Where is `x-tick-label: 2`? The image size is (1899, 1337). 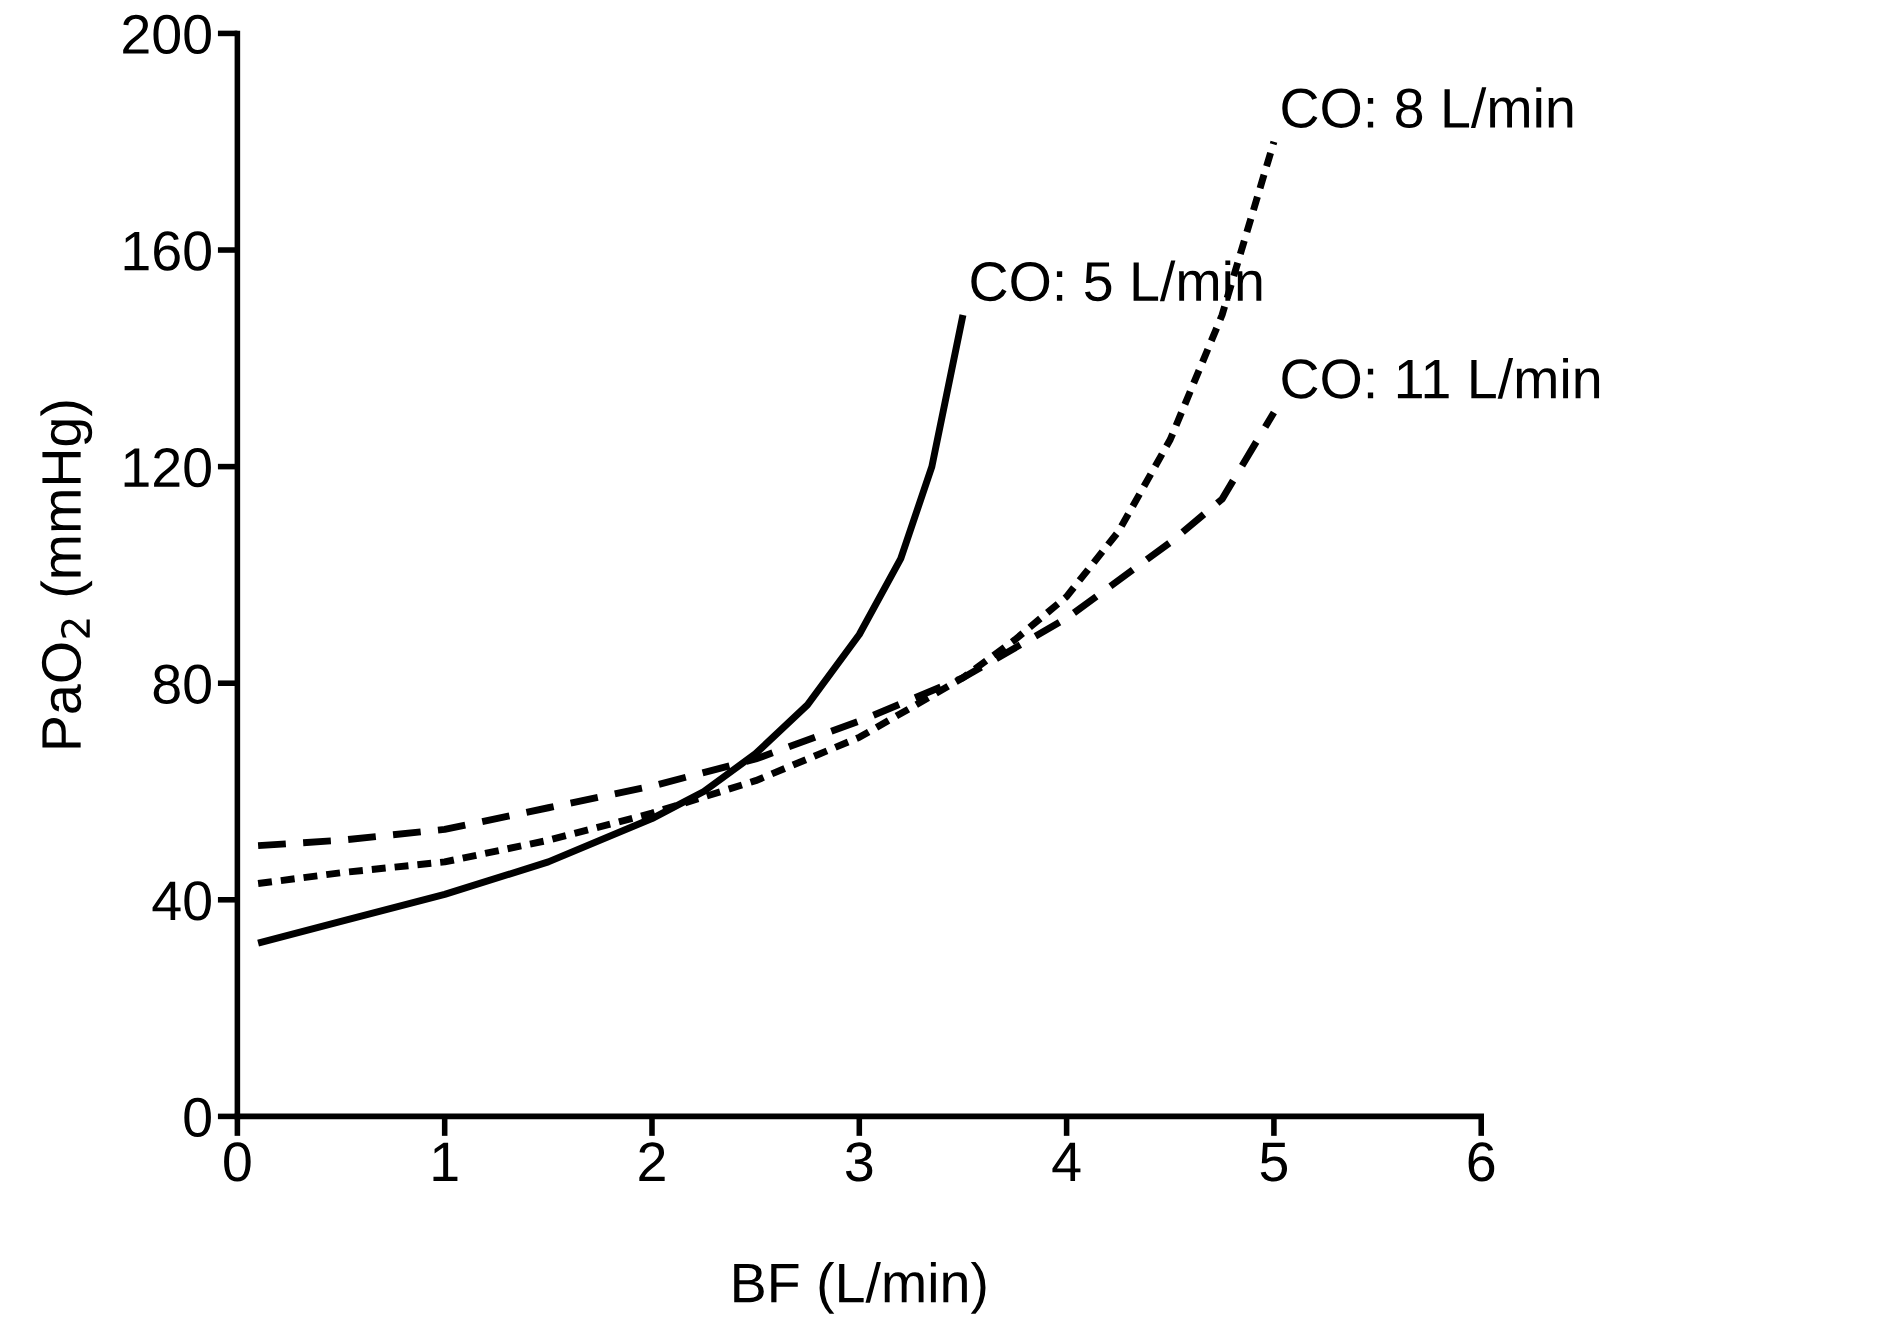
x-tick-label: 2 is located at coordinates (652, 1161).